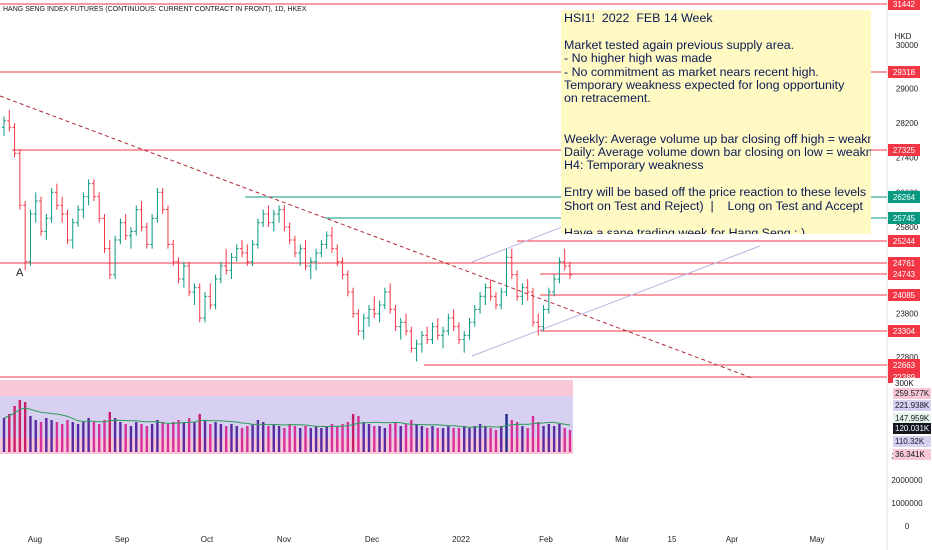 The height and width of the screenshot is (550, 932). Describe the element at coordinates (732, 539) in the screenshot. I see `time-tick-label: Apr` at that location.